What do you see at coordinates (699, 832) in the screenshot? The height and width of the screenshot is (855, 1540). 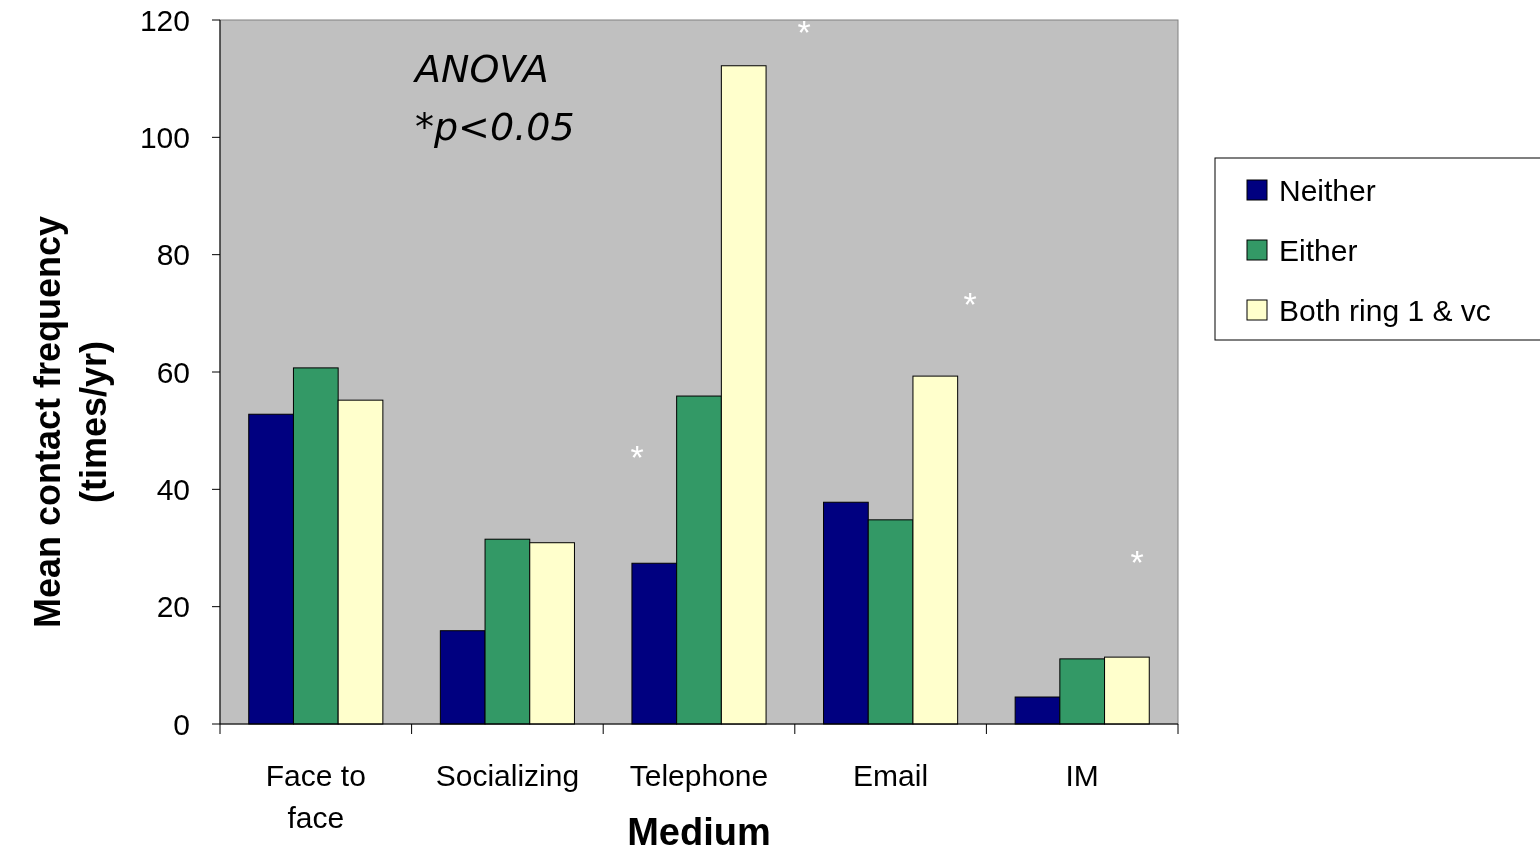 I see `x-axis-title: Medium` at bounding box center [699, 832].